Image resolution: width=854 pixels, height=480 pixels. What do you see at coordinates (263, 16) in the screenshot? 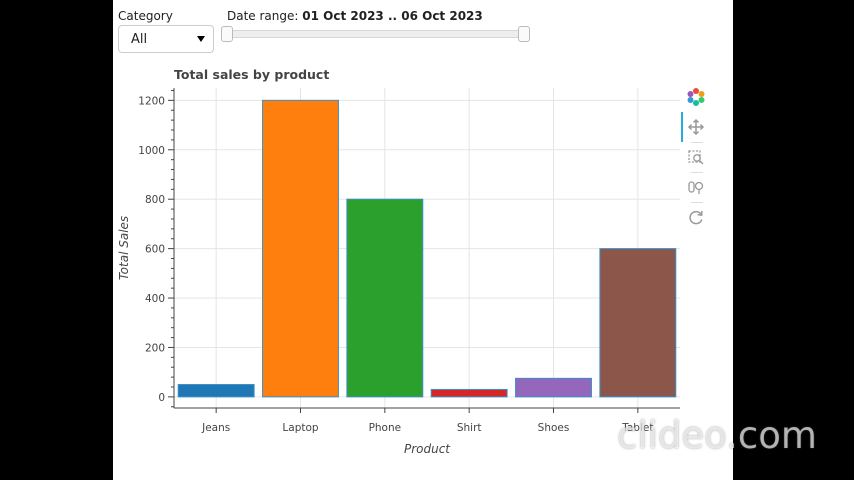
I see `date-range-title: Date range:` at bounding box center [263, 16].